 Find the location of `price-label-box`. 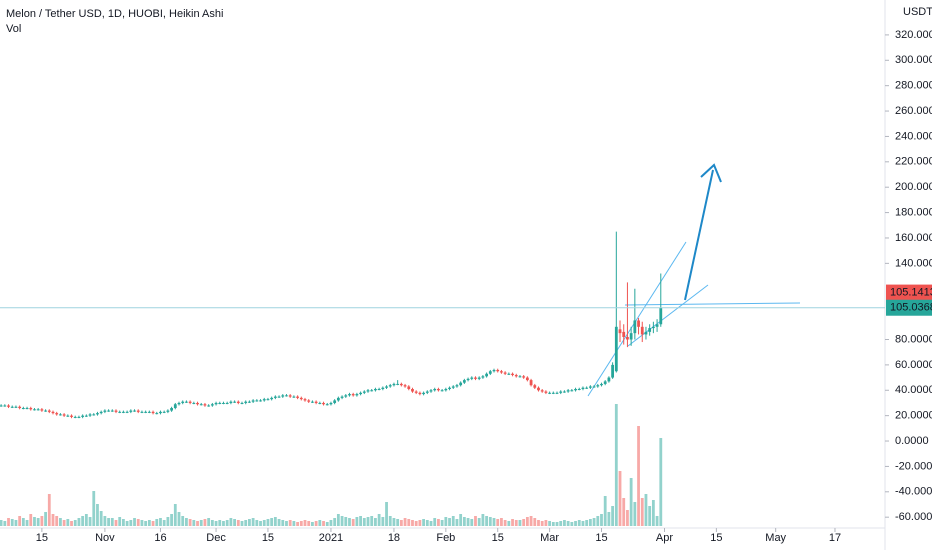

price-label-box is located at coordinates (909, 292).